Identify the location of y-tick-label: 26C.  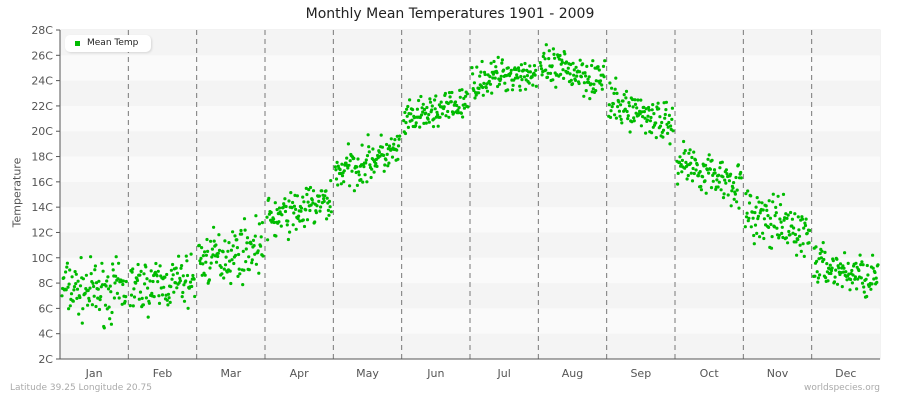
(42, 55).